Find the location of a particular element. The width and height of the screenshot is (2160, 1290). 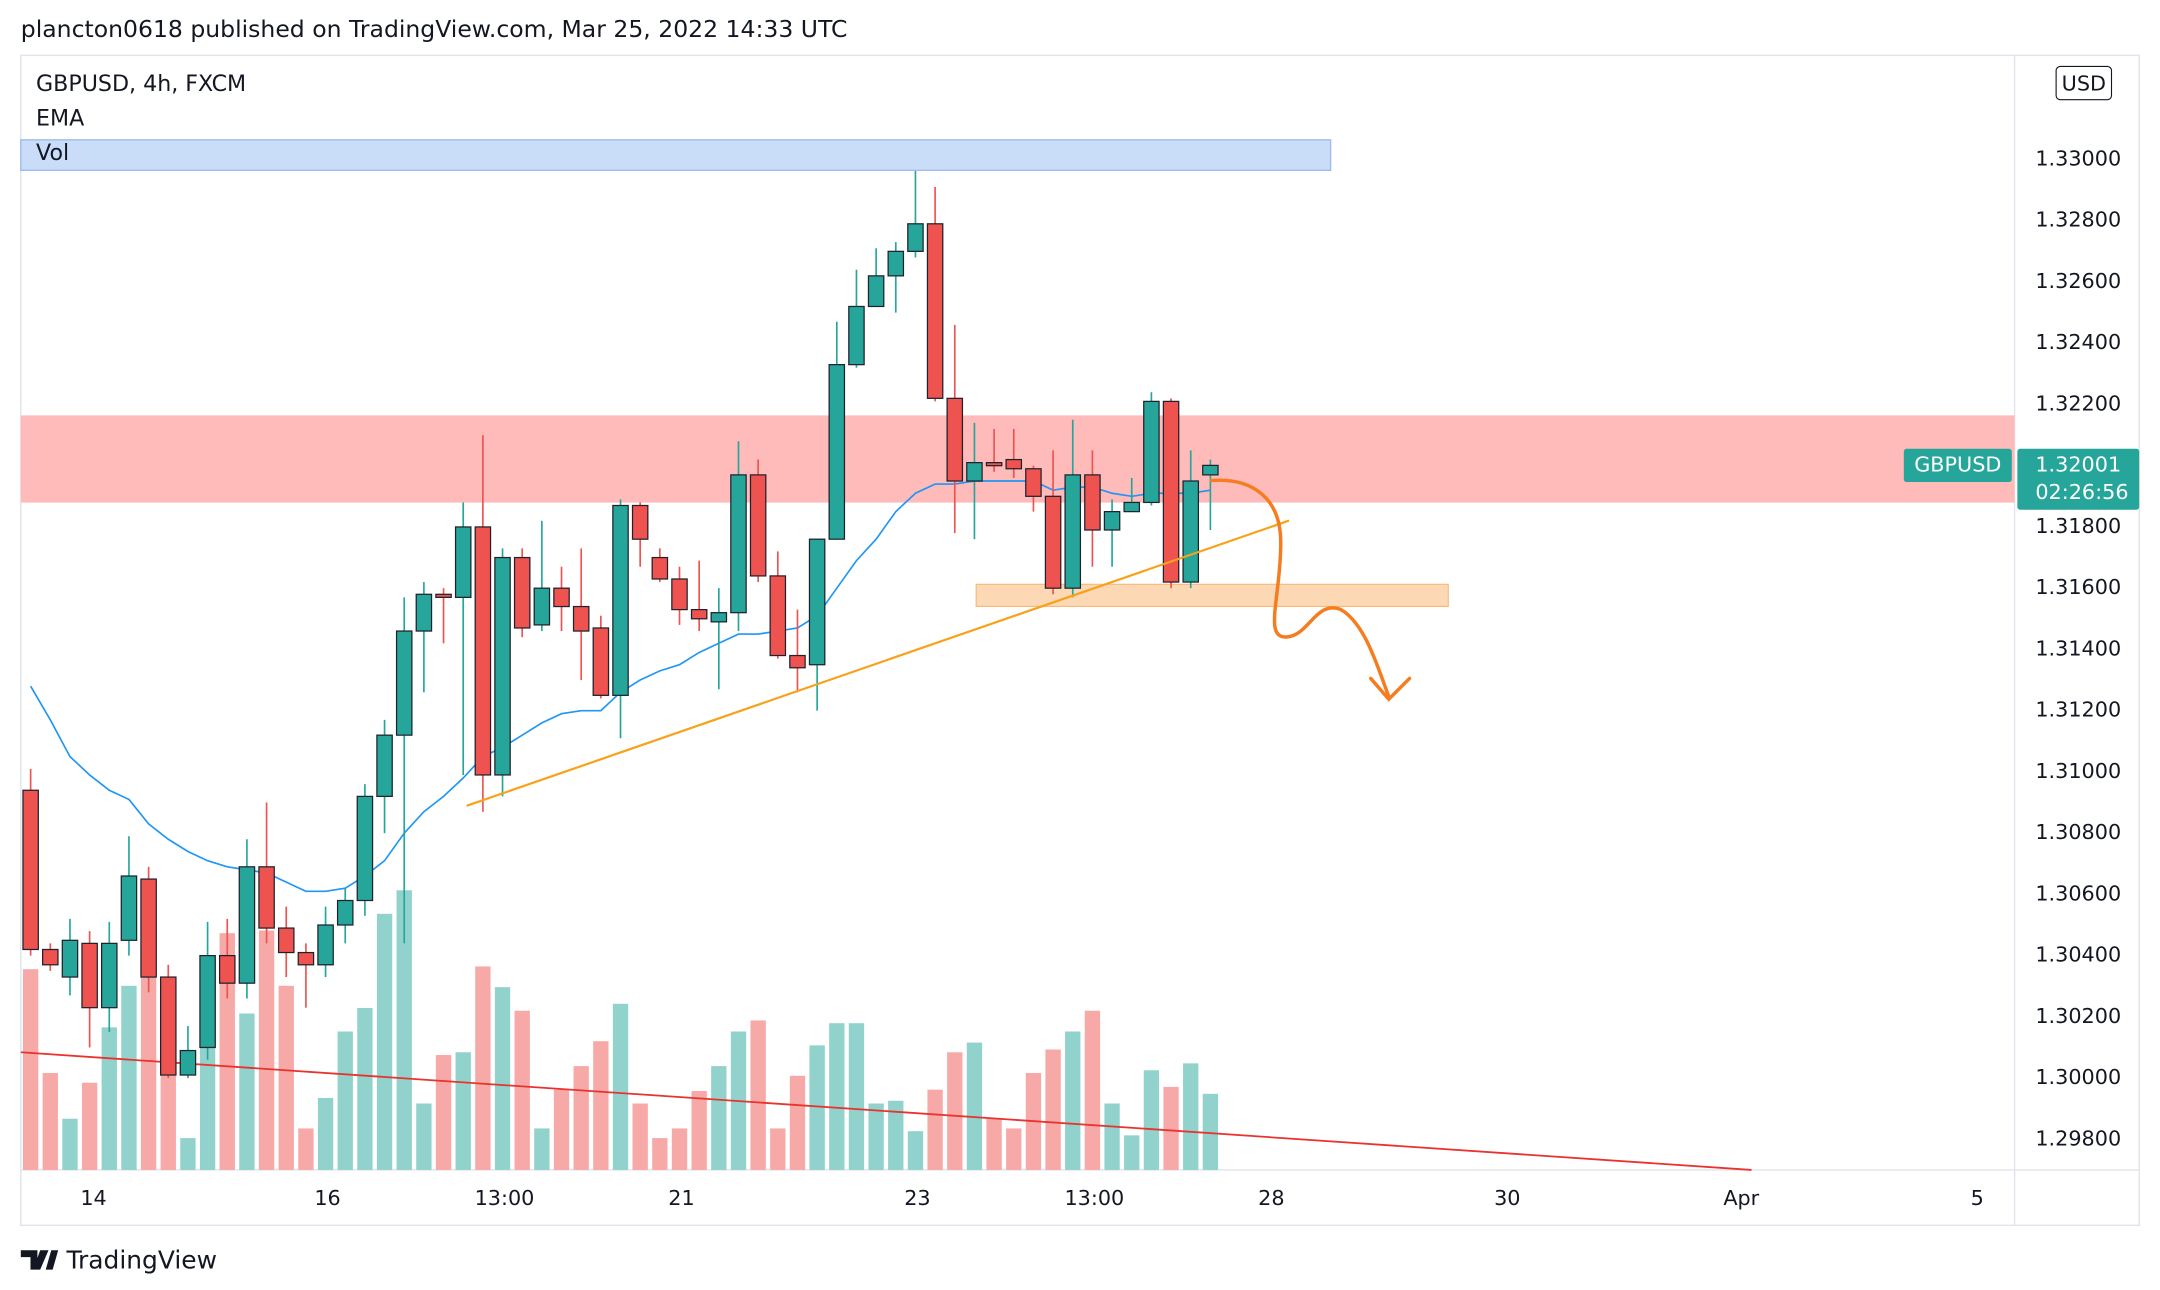

last-price-tag is located at coordinates (2078, 479).